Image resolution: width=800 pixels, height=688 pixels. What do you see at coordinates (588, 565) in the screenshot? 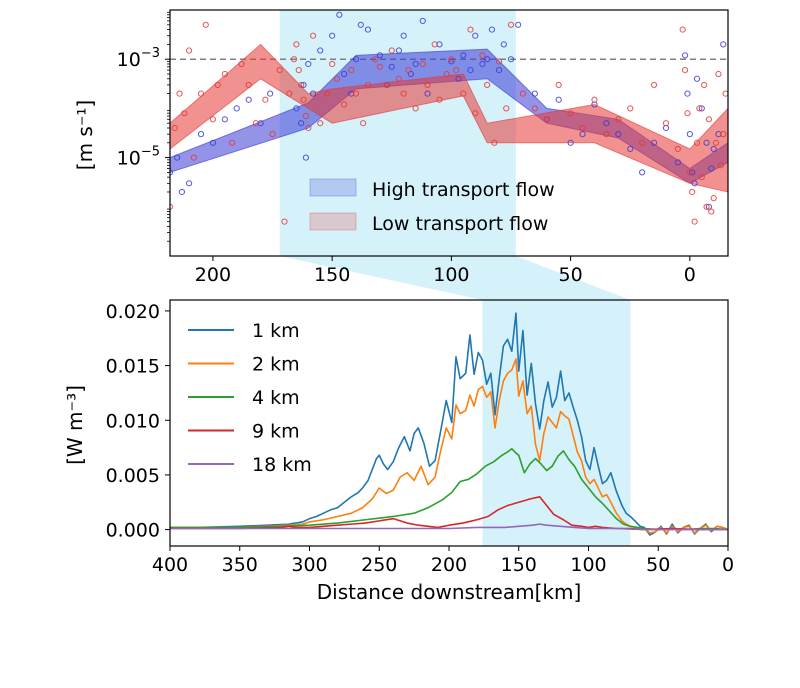
I see `bottom-x-tick-label: 100` at bounding box center [588, 565].